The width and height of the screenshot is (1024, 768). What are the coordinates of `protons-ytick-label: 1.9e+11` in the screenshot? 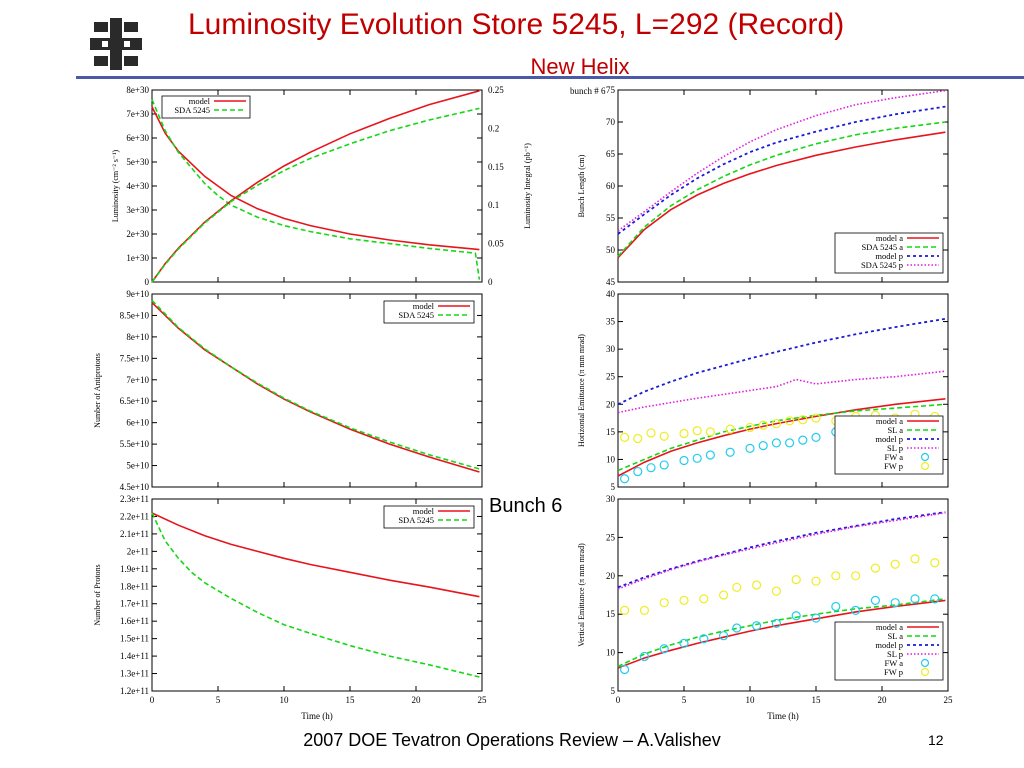 It's located at (134, 569).